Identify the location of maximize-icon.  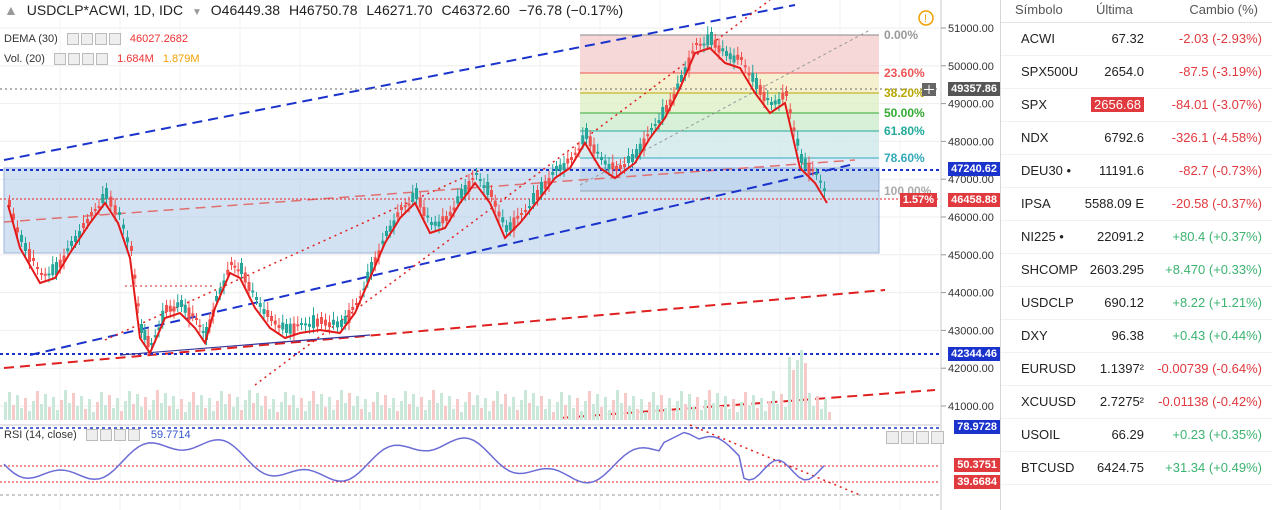
(922, 438).